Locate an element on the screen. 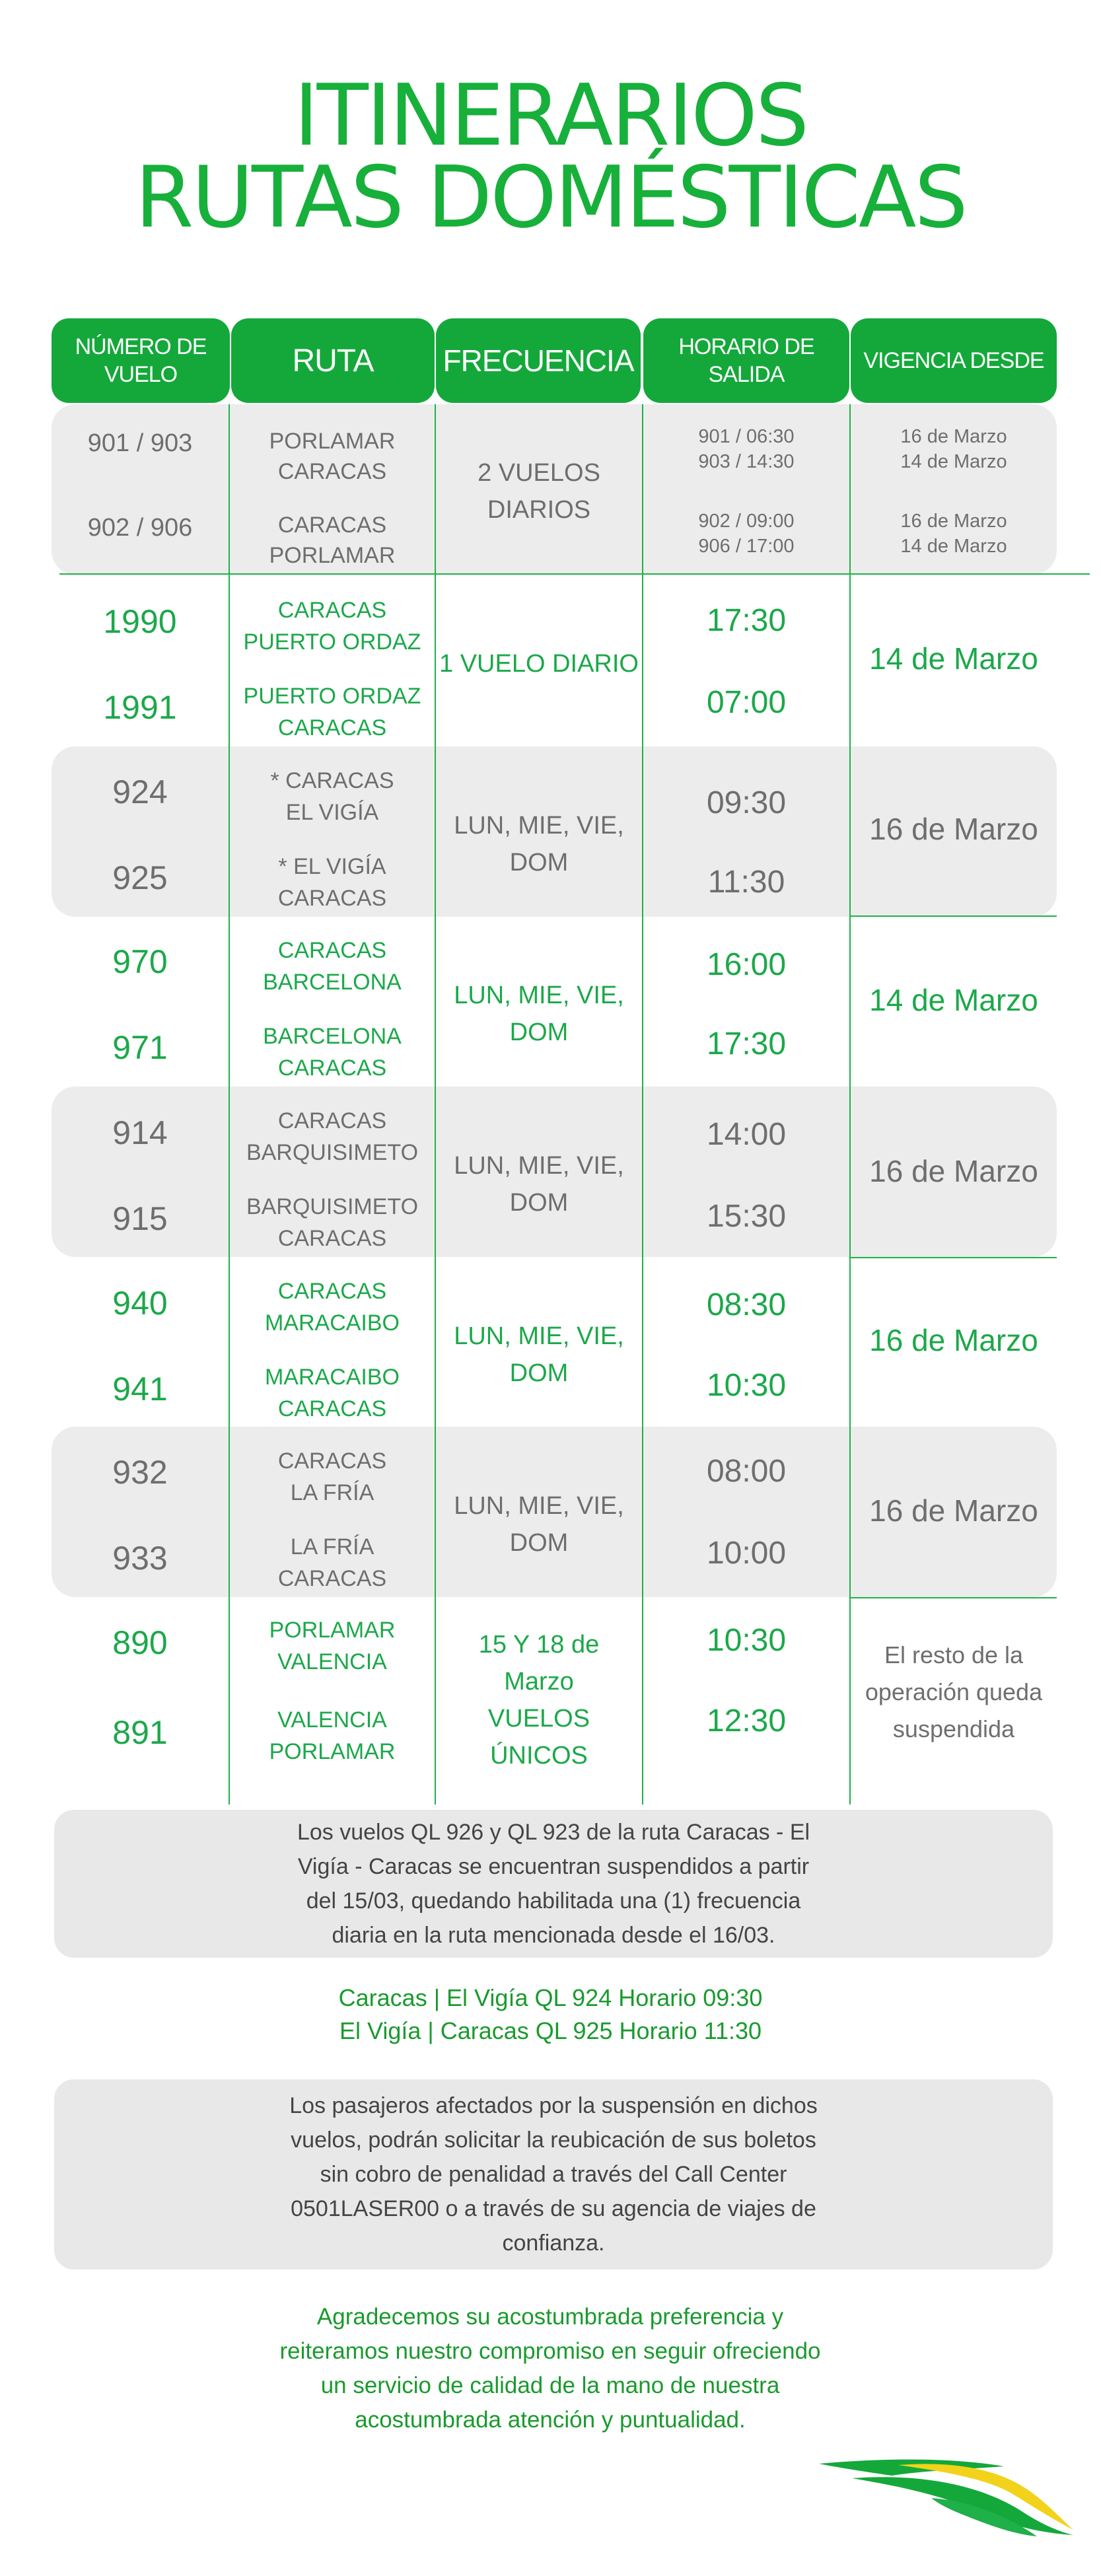 This screenshot has height=2576, width=1101. route-origin: PUERTO ORDAZ is located at coordinates (332, 697).